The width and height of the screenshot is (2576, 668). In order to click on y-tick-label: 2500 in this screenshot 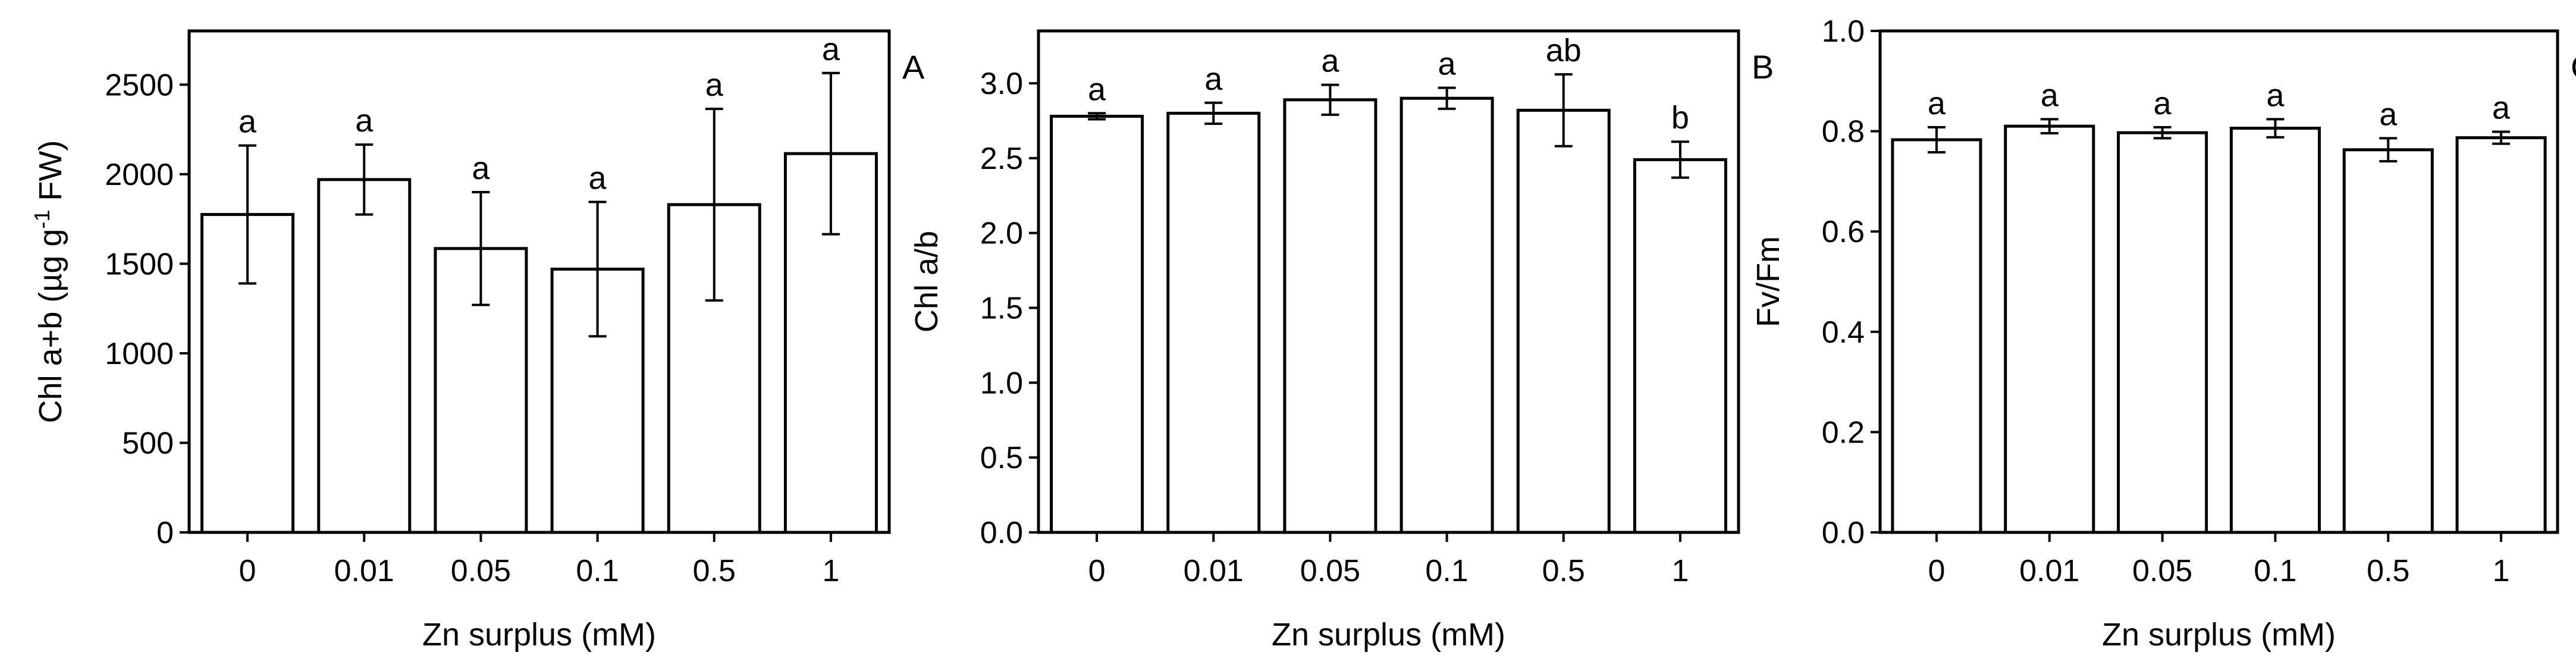, I will do `click(139, 85)`.